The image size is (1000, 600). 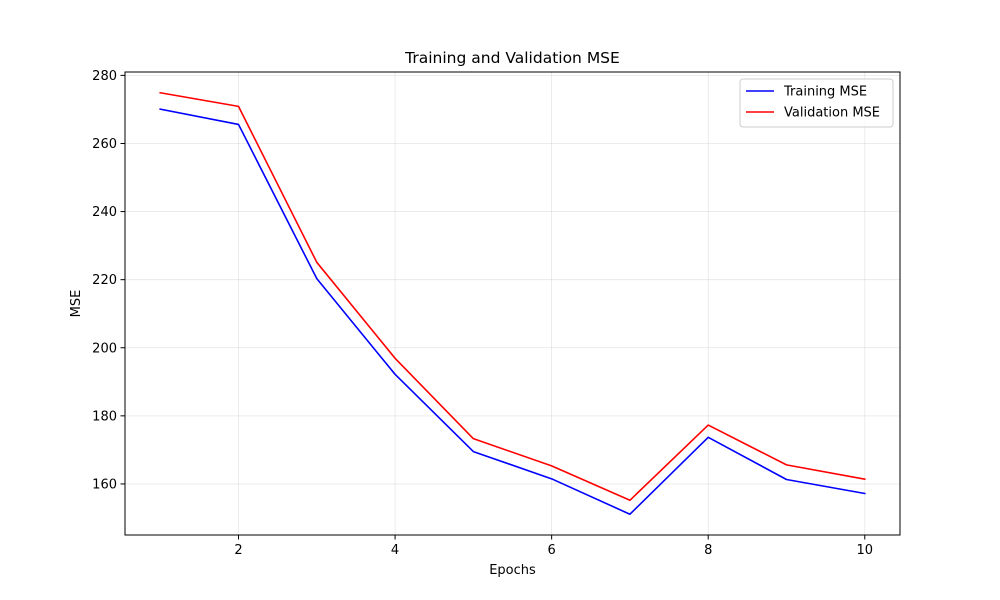 What do you see at coordinates (708, 550) in the screenshot?
I see `x-tick-label: 8` at bounding box center [708, 550].